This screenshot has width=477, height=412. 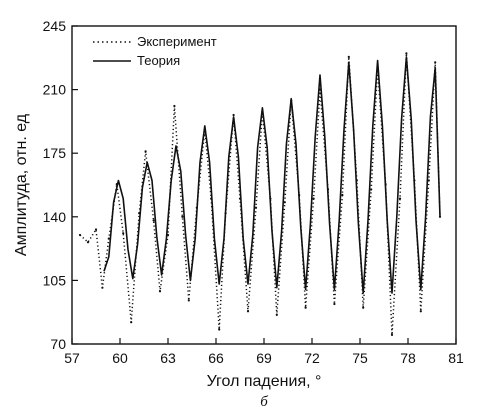 I want to click on x-tick-label: 81, so click(x=456, y=358).